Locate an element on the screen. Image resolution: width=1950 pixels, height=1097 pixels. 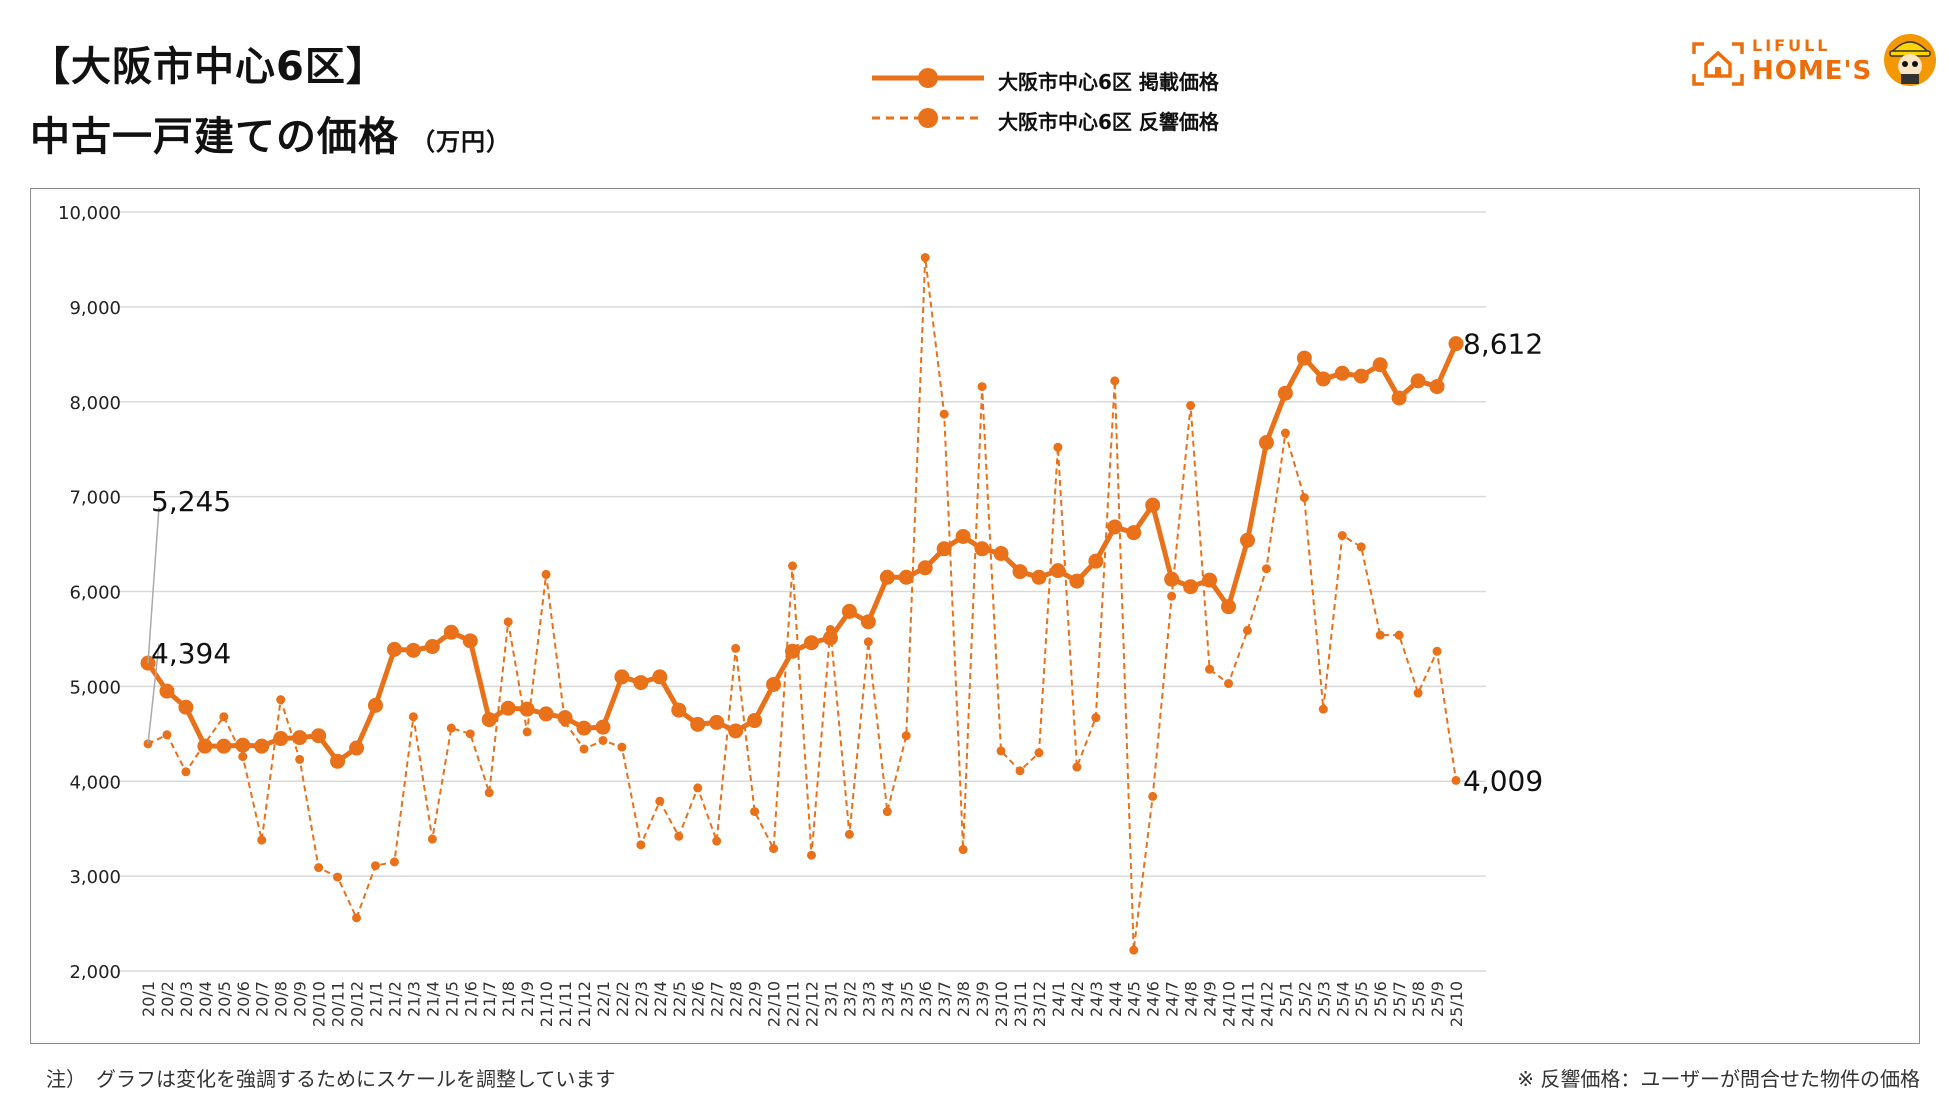
x-tick-label: 22/11 is located at coordinates (793, 1004).